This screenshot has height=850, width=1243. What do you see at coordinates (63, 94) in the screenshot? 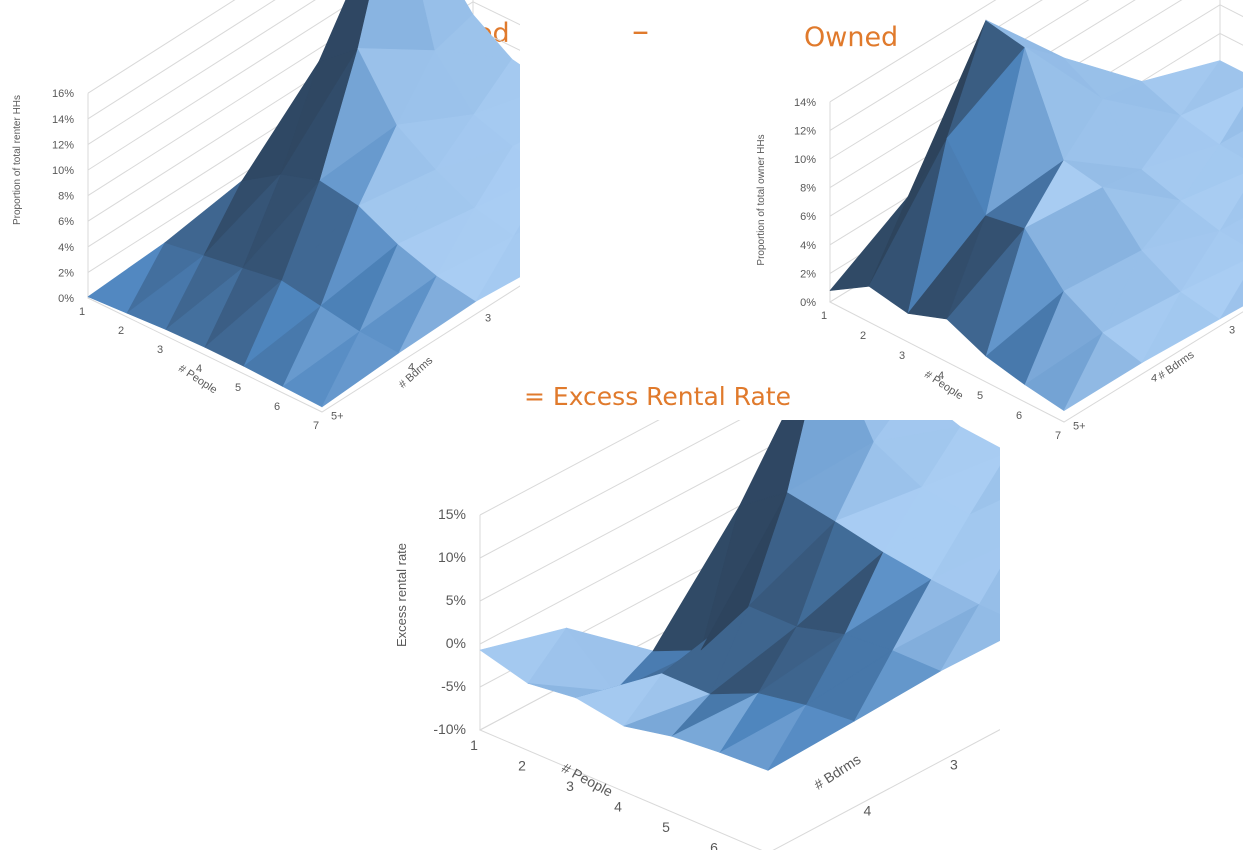
I see `z-tick-label: 16%` at bounding box center [63, 94].